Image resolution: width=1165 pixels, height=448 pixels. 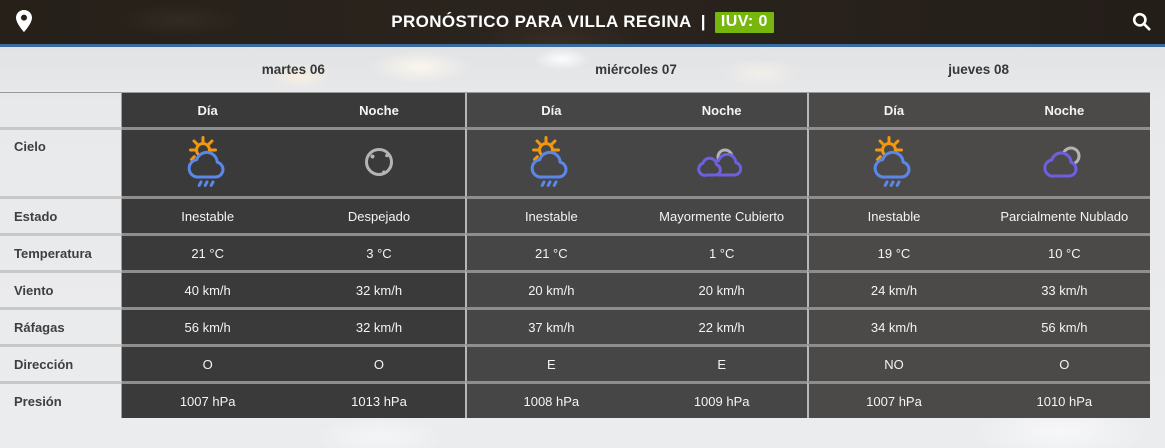 I want to click on row-label: Ráfagas, so click(x=61, y=325).